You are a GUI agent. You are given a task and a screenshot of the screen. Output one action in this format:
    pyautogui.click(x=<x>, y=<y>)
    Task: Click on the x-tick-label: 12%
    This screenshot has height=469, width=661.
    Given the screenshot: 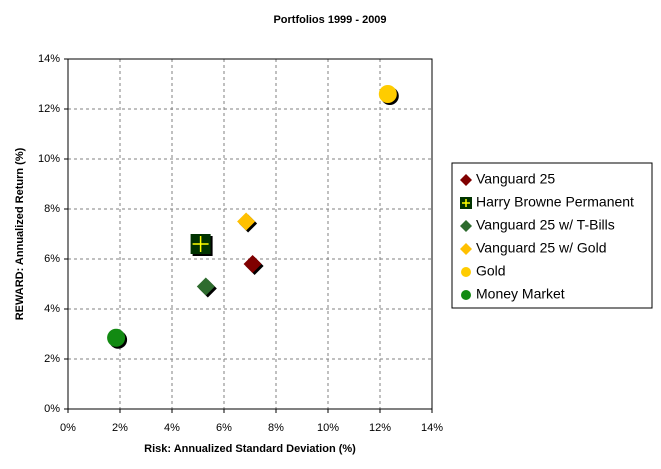 What is the action you would take?
    pyautogui.click(x=380, y=428)
    